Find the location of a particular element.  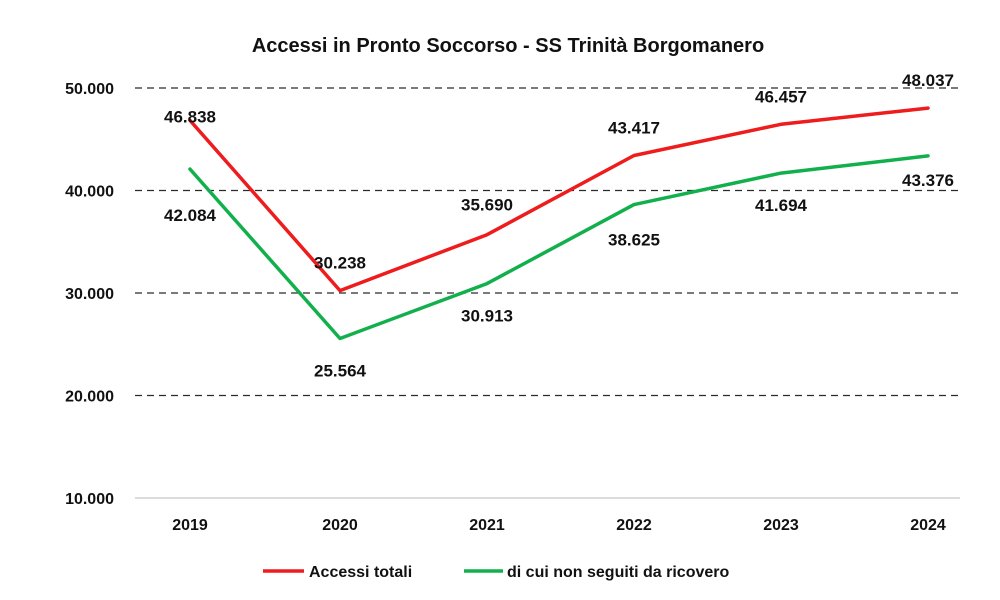

x-tick-label: 2021 is located at coordinates (487, 525).